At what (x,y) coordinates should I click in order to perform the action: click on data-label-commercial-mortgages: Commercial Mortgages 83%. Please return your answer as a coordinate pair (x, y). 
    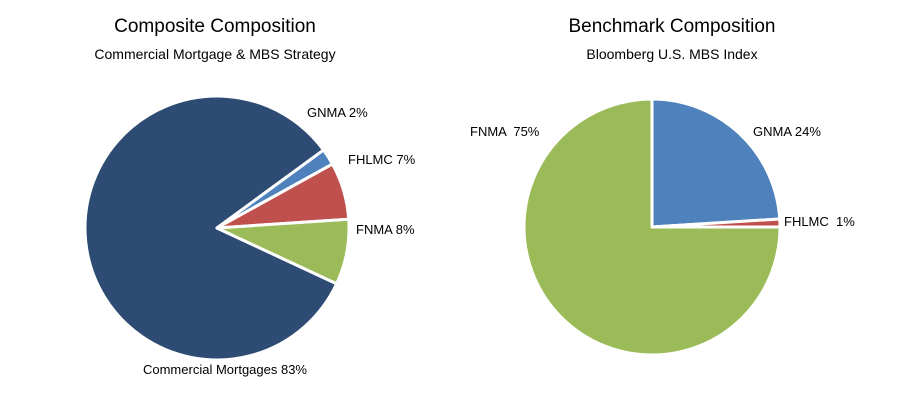
    Looking at the image, I should click on (225, 369).